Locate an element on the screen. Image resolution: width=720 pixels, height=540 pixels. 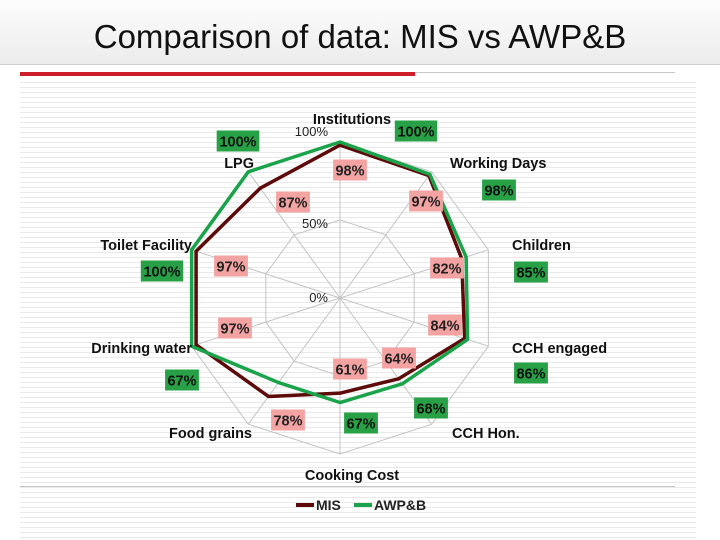
awpb-value-label: 98% is located at coordinates (499, 190).